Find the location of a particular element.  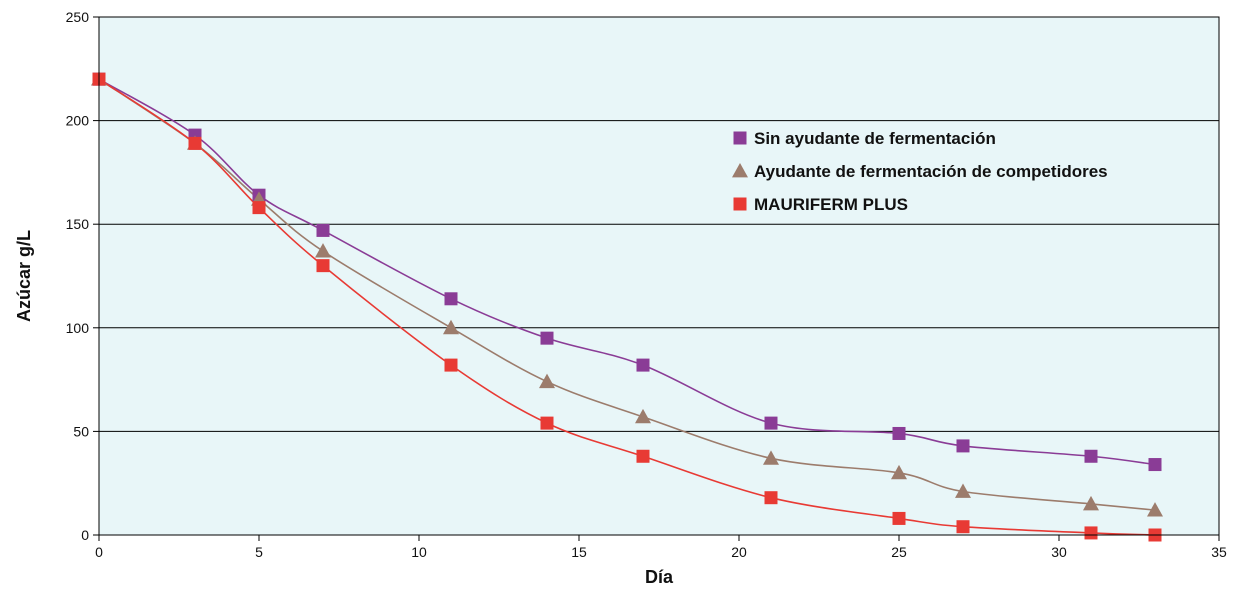

y-ticks: 0 50 100 150 200 250 is located at coordinates (82, 276).